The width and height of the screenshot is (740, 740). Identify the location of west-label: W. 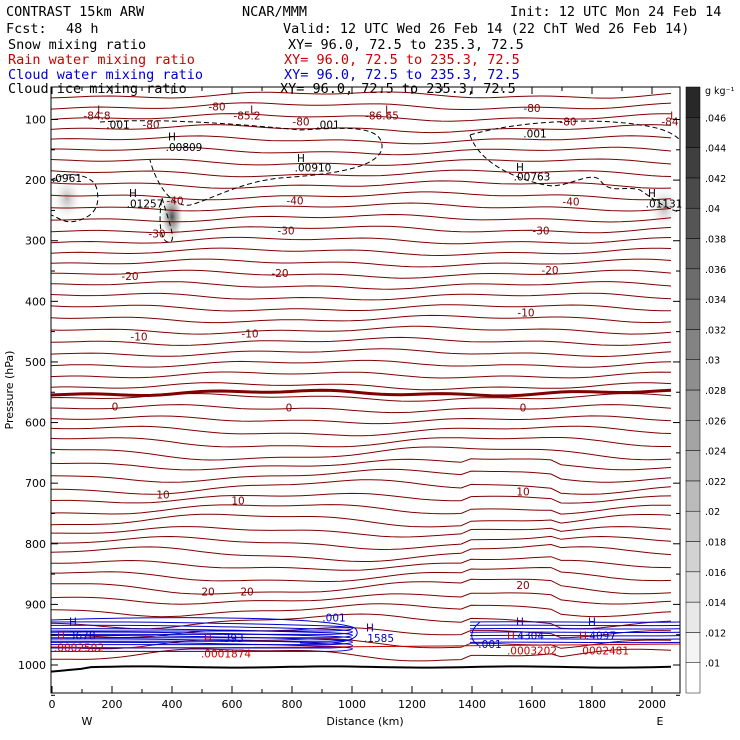
(87, 721).